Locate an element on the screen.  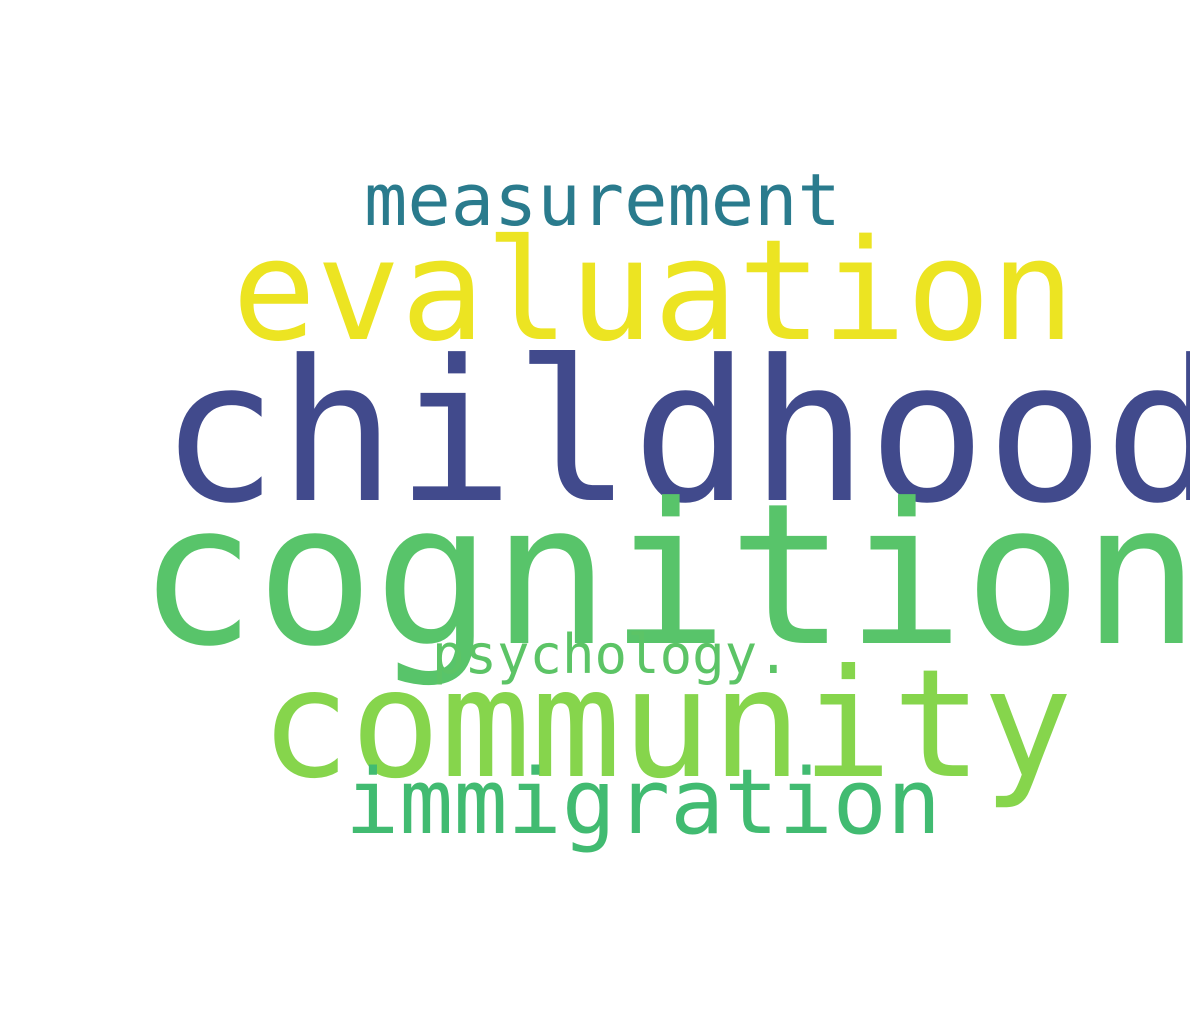
word-immigration: immigration is located at coordinates (643, 802).